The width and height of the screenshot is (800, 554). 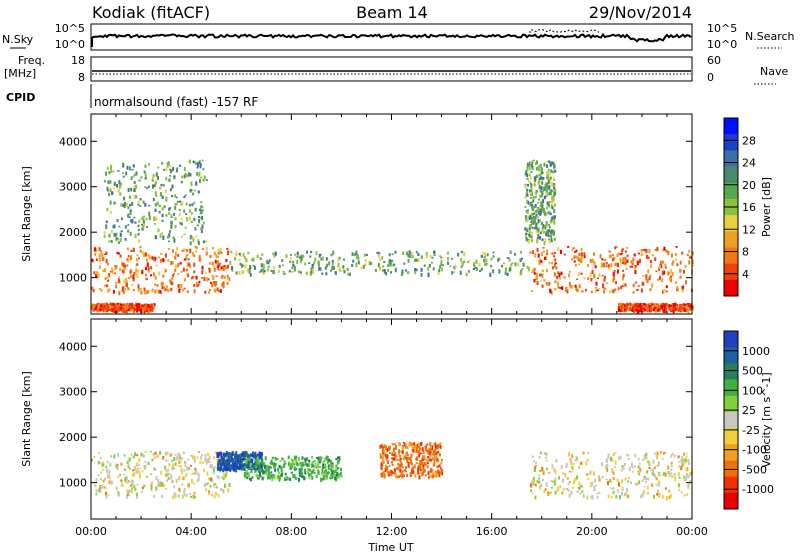 I want to click on colorbar-tick-label: -100, so click(x=754, y=450).